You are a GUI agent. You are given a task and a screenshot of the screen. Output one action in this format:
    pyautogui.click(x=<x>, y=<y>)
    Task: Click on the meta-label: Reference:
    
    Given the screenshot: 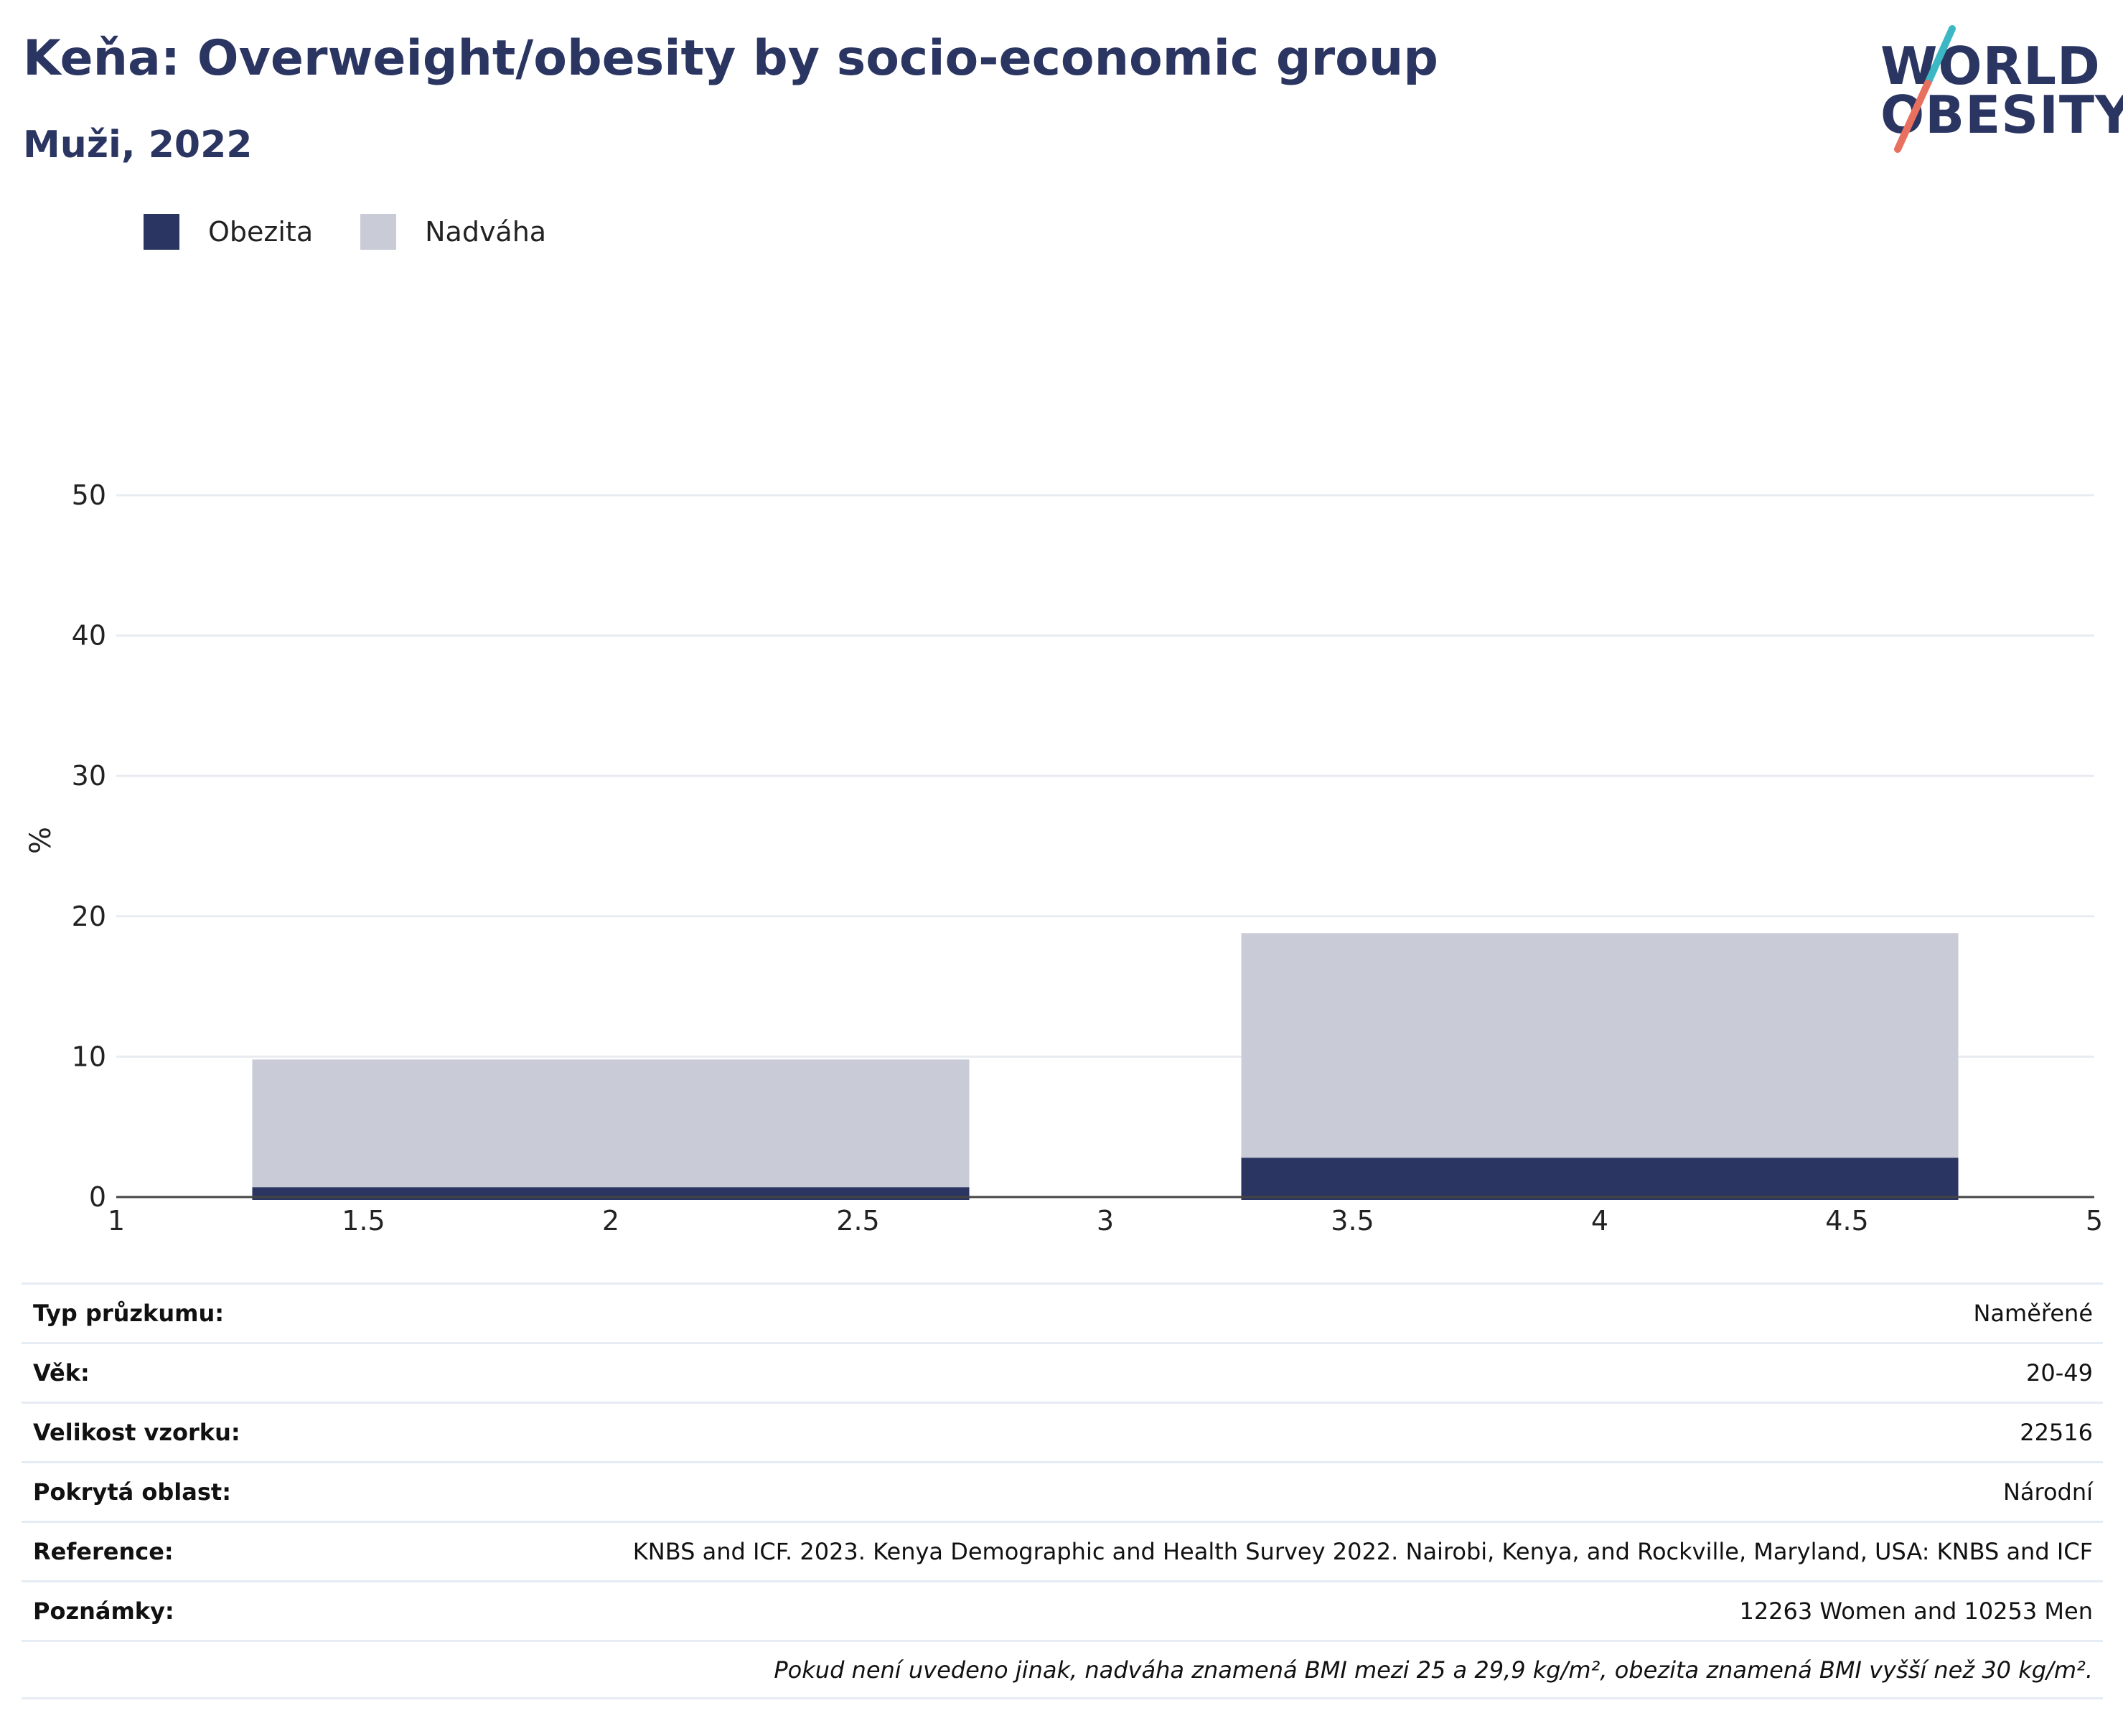 What is the action you would take?
    pyautogui.click(x=103, y=1551)
    